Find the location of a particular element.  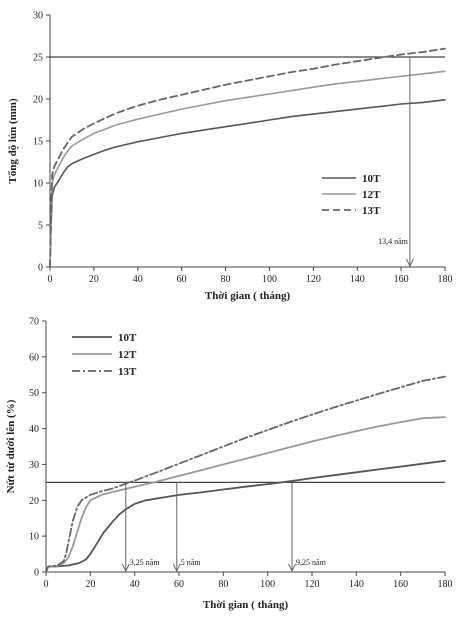

chart-1-x-tick-label: 160 is located at coordinates (400, 584).